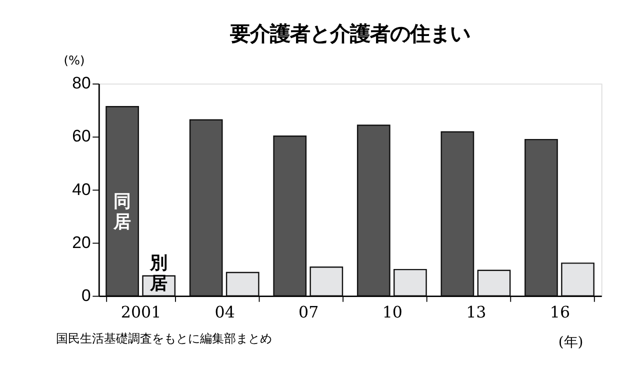 This screenshot has height=371, width=620. I want to click on x-tick-label: 10, so click(392, 312).